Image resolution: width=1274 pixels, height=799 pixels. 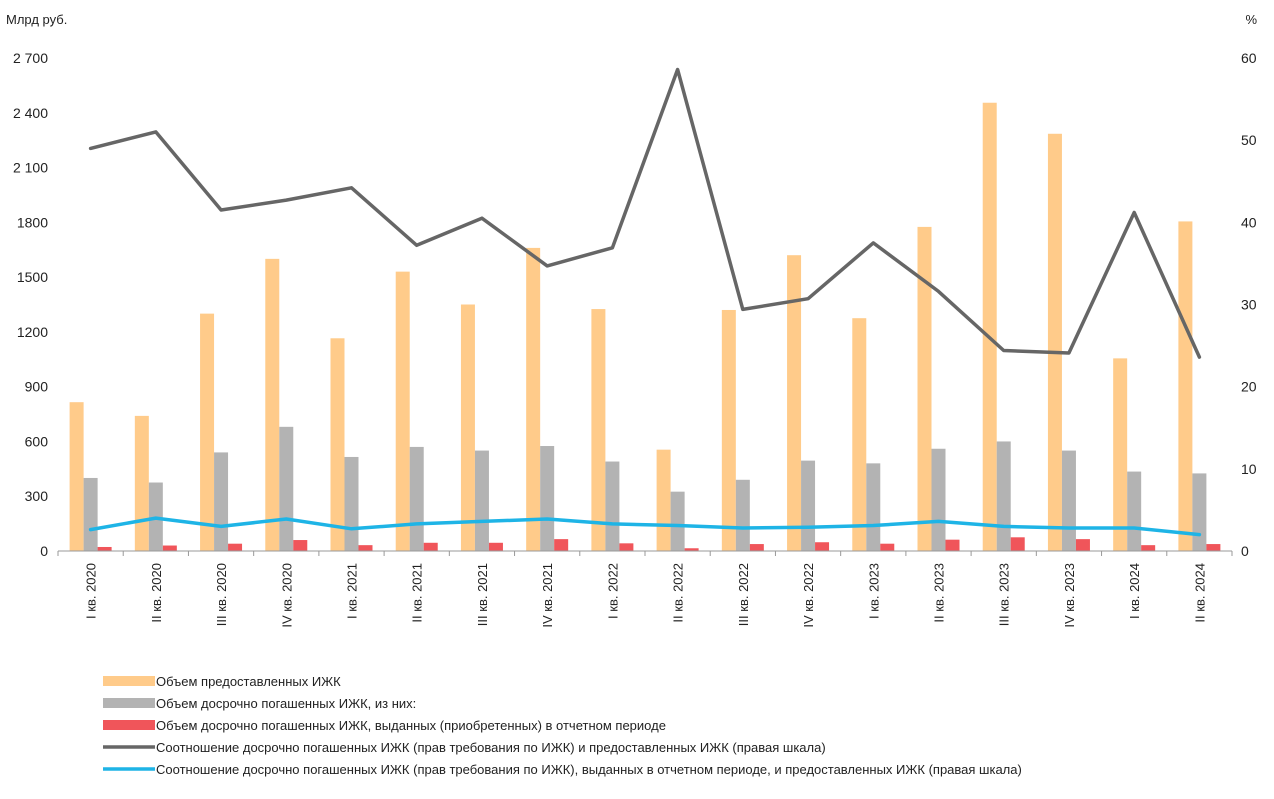 What do you see at coordinates (1199, 593) in the screenshot?
I see `category-label: II кв. 2024` at bounding box center [1199, 593].